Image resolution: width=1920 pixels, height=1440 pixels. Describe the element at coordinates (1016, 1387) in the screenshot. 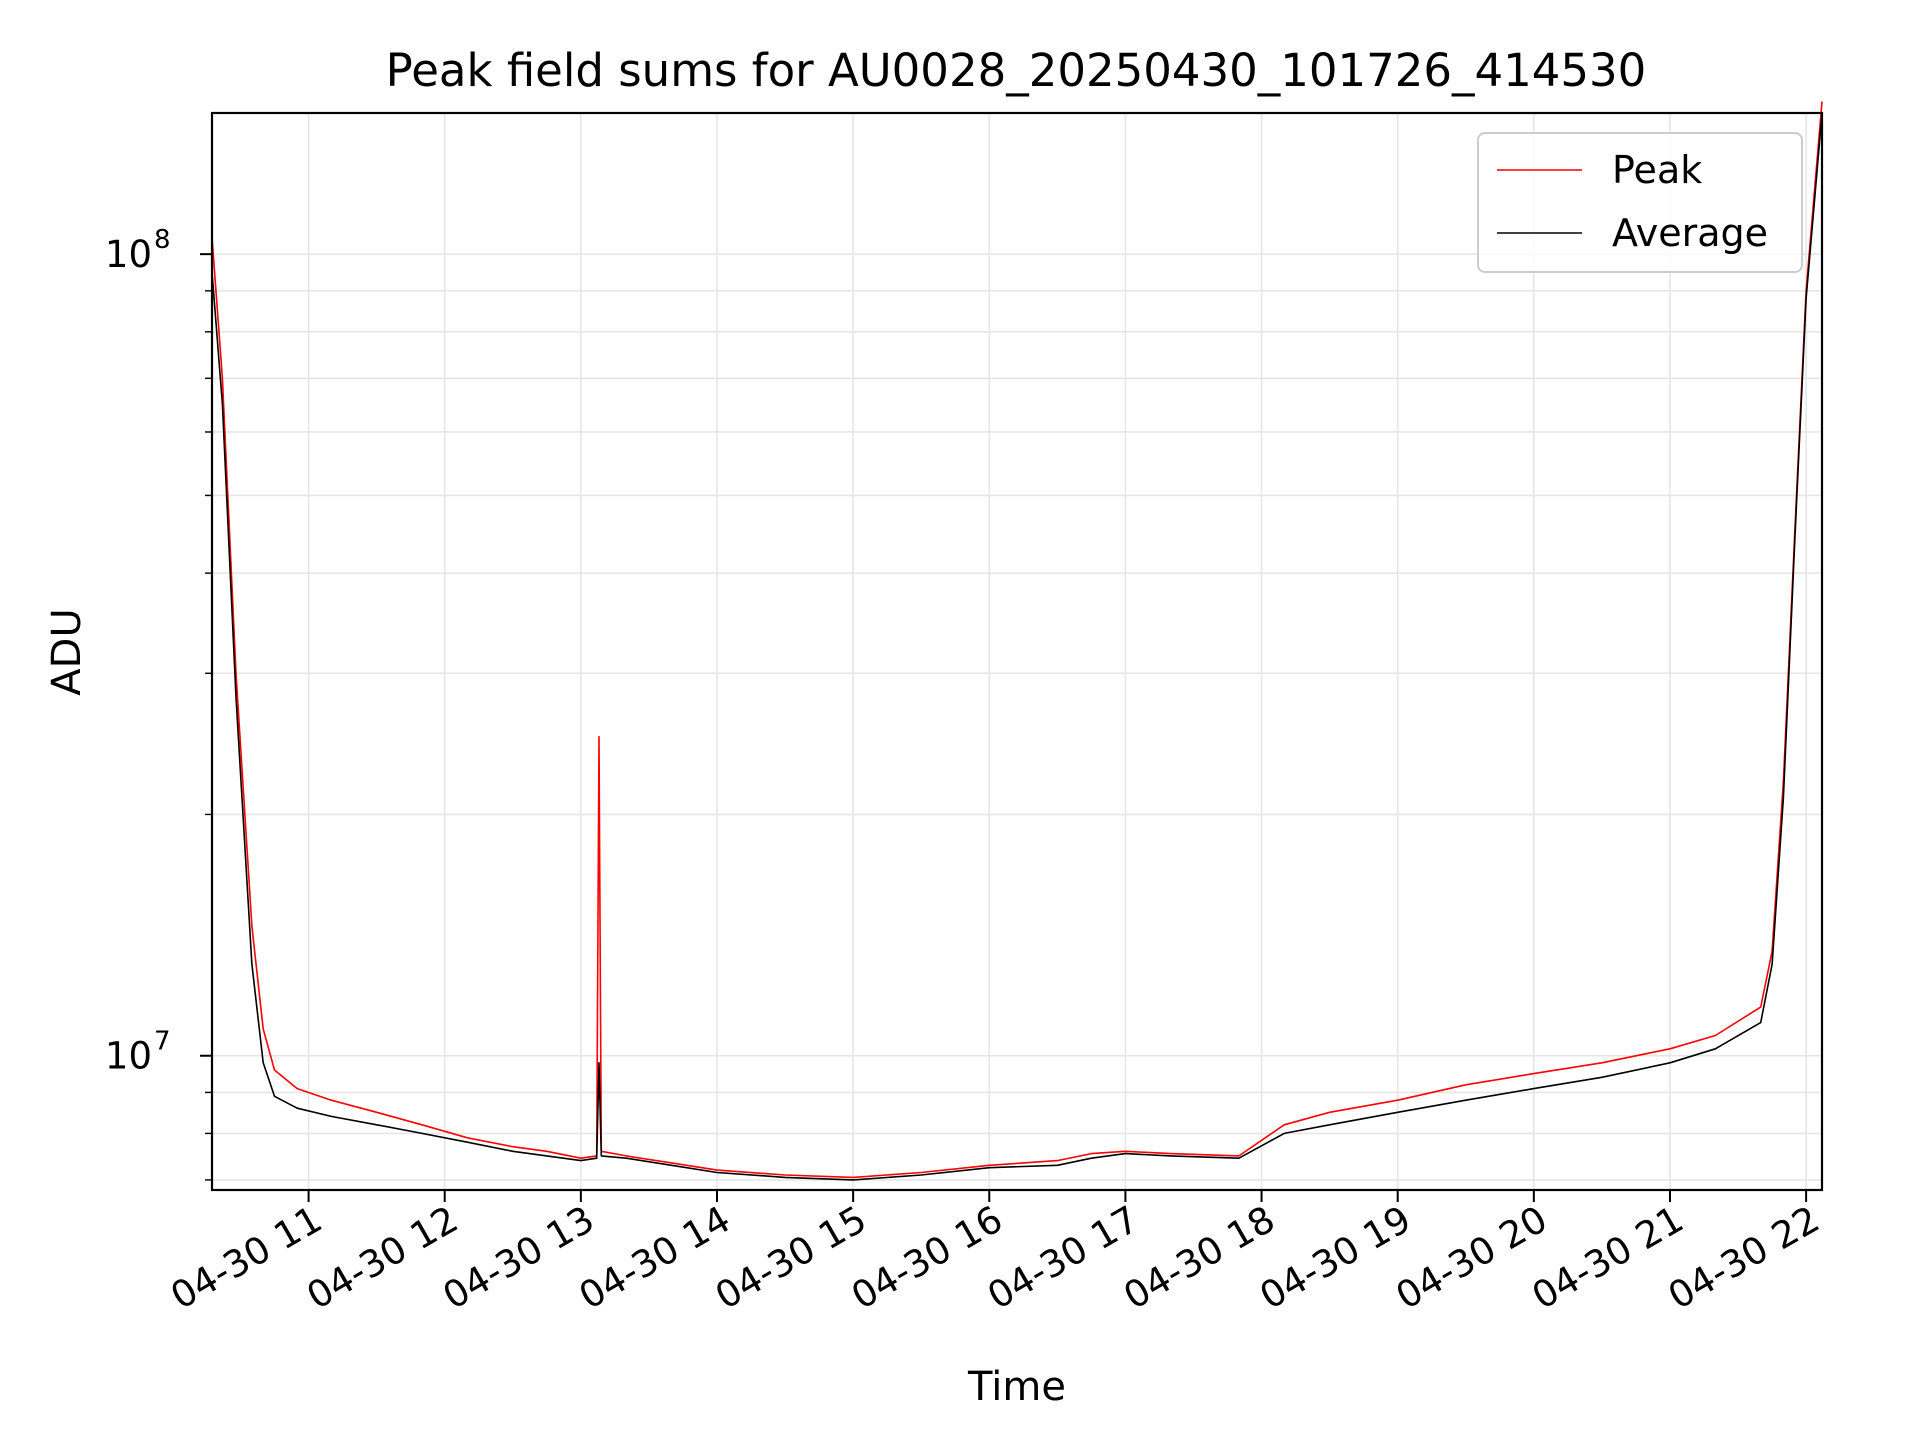

I see `x-axis-label: Time` at that location.